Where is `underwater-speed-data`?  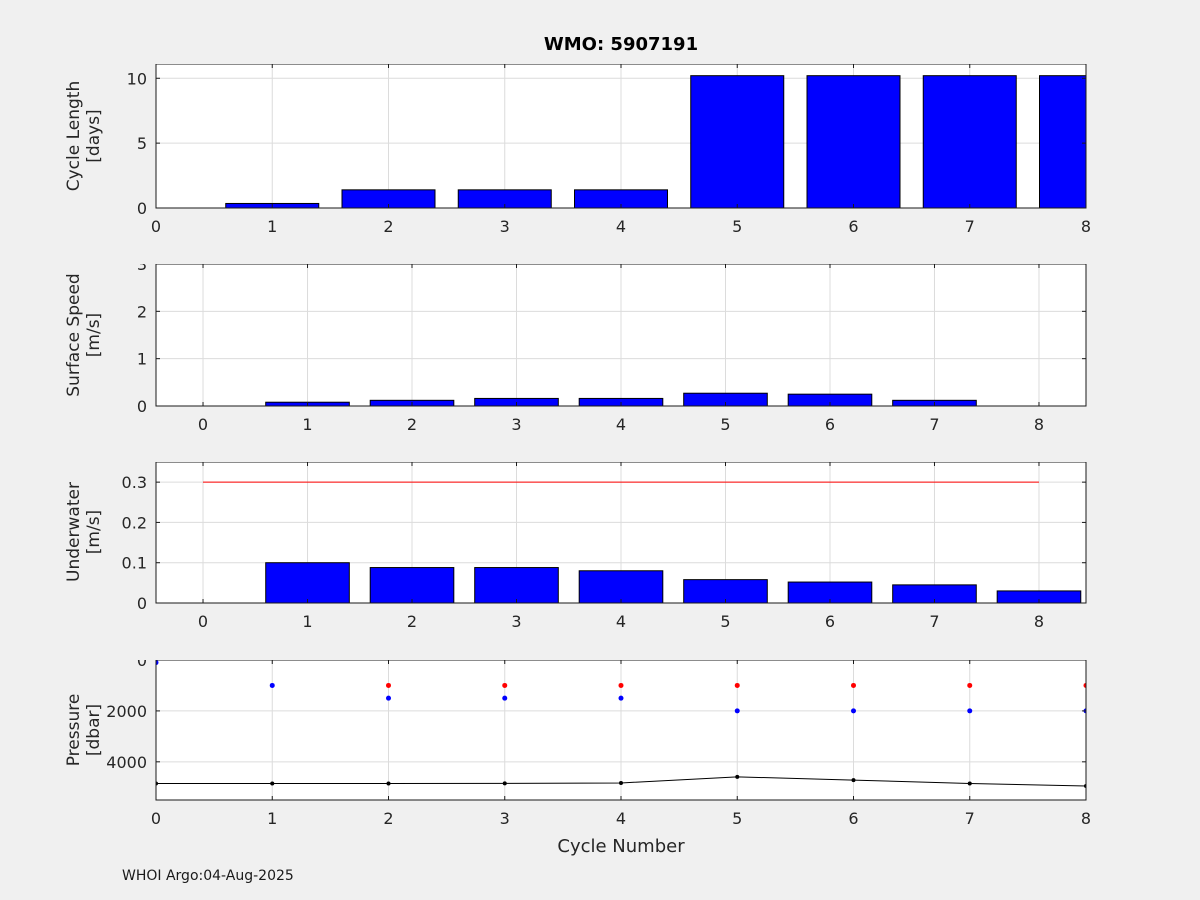
underwater-speed-data is located at coordinates (642, 542).